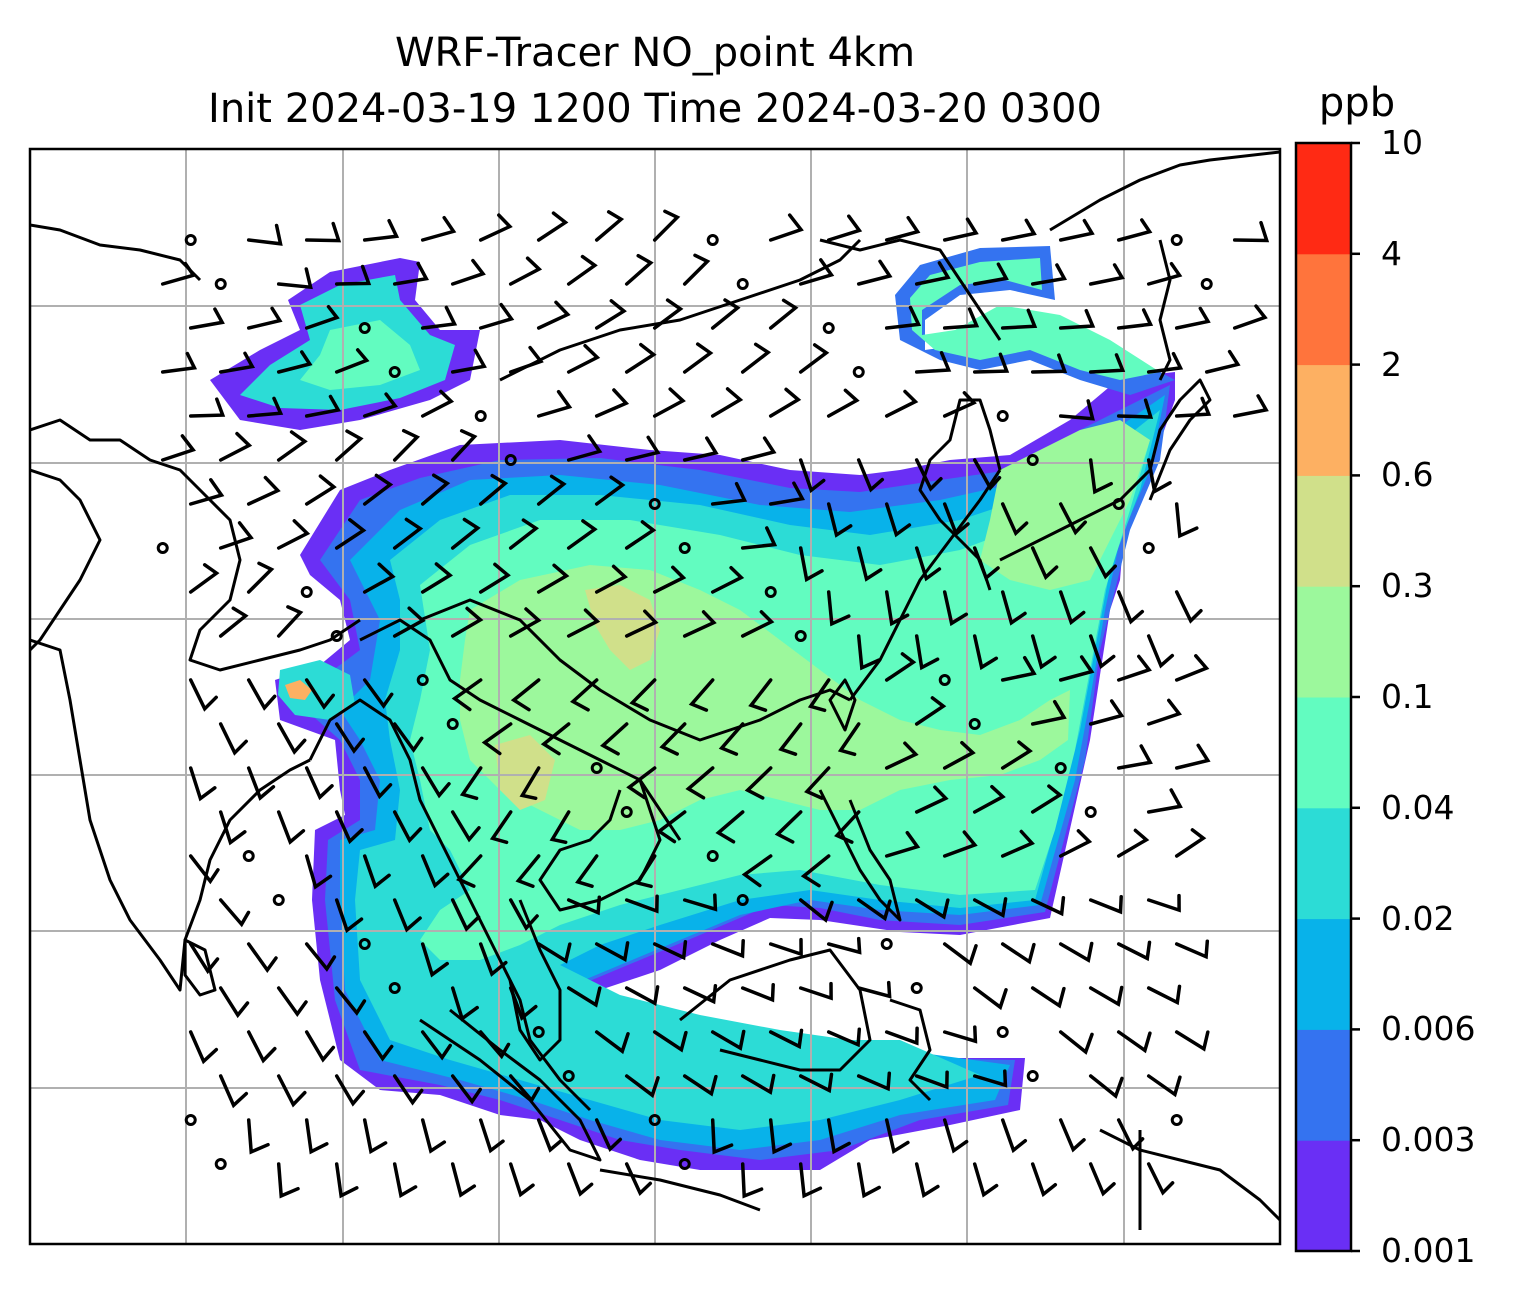 The height and width of the screenshot is (1306, 1528). What do you see at coordinates (298, 690) in the screenshot?
I see `hotspot-west-core` at bounding box center [298, 690].